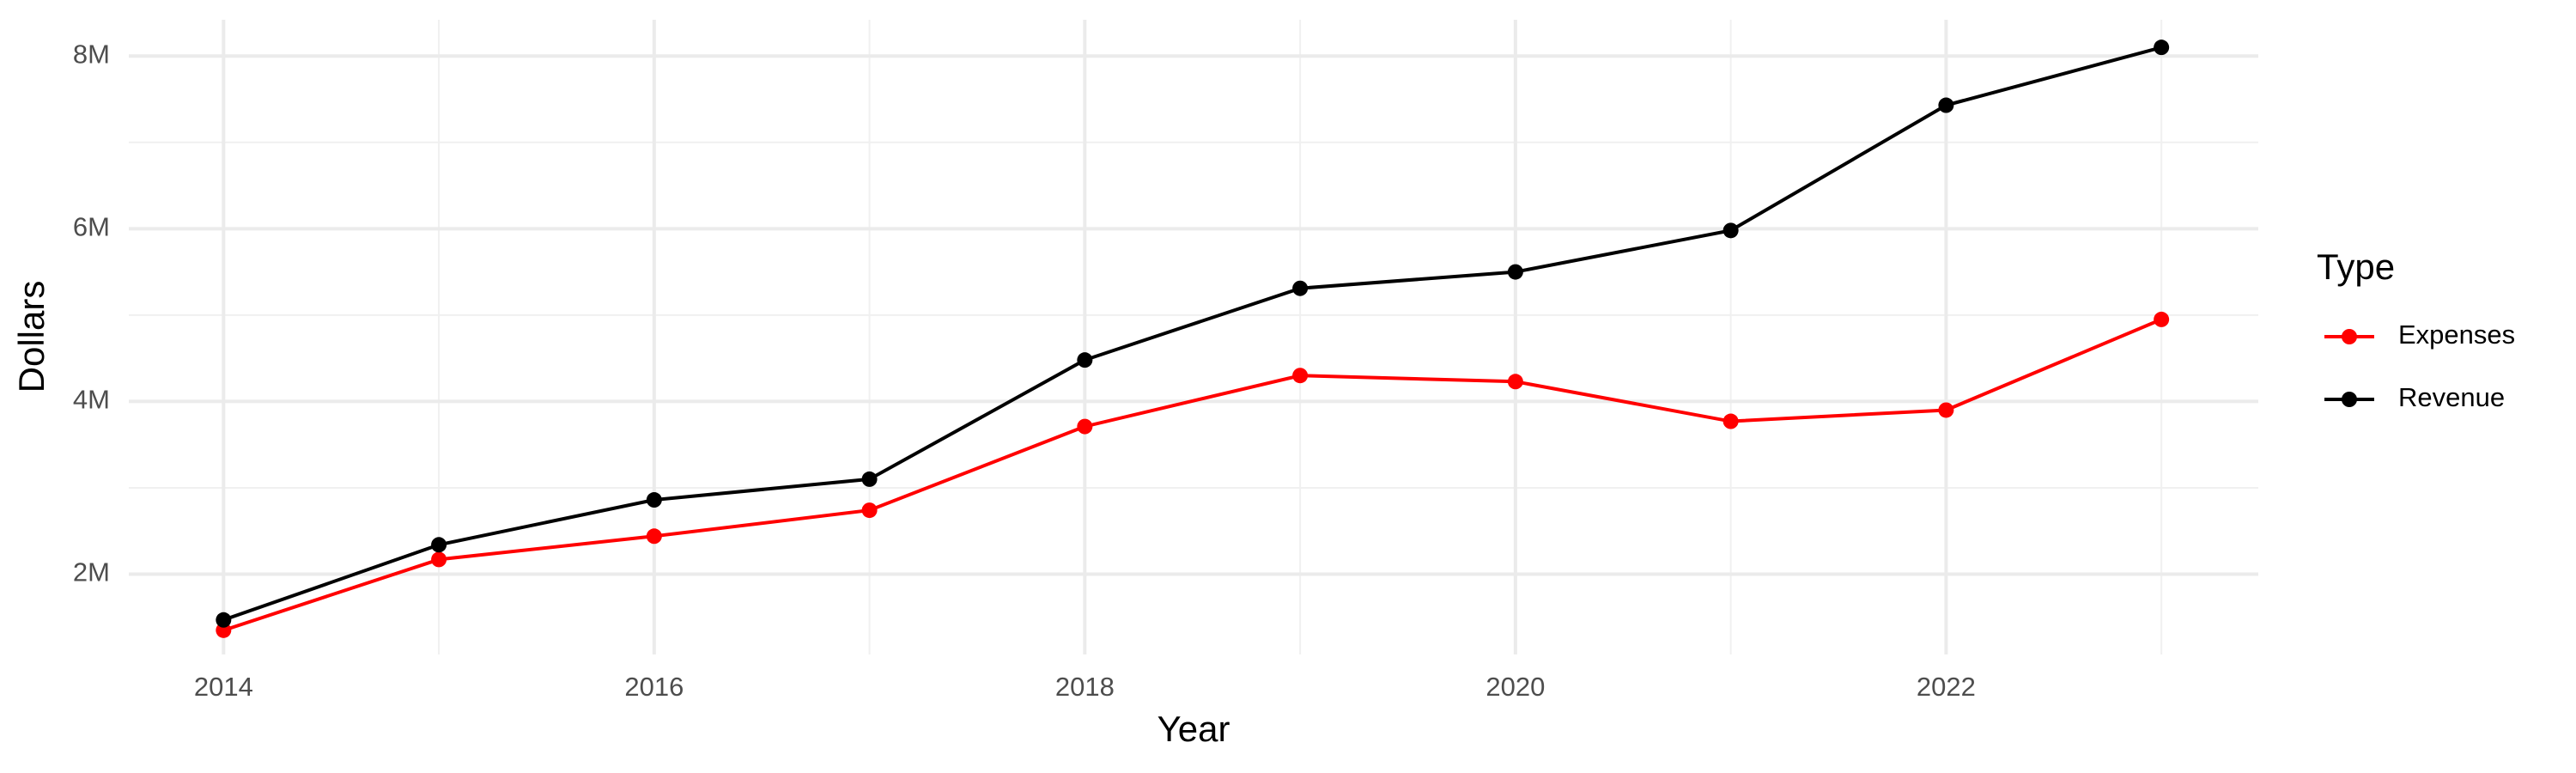  I want to click on x-tick-label: 2016, so click(653, 687).